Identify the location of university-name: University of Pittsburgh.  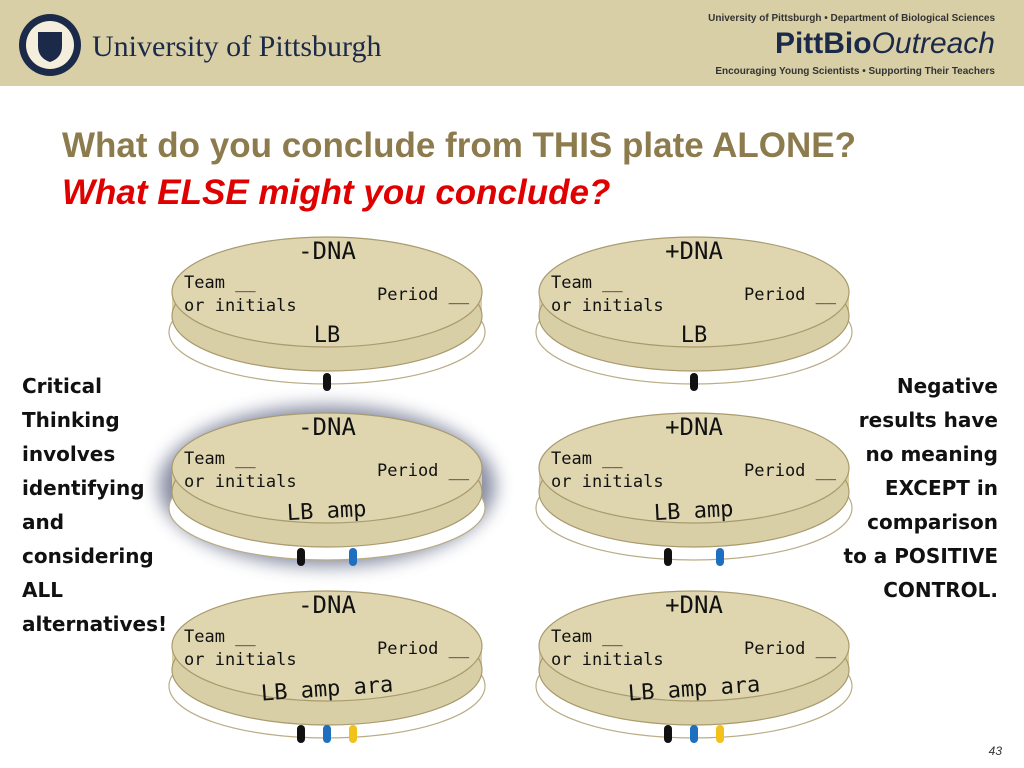
(236, 46).